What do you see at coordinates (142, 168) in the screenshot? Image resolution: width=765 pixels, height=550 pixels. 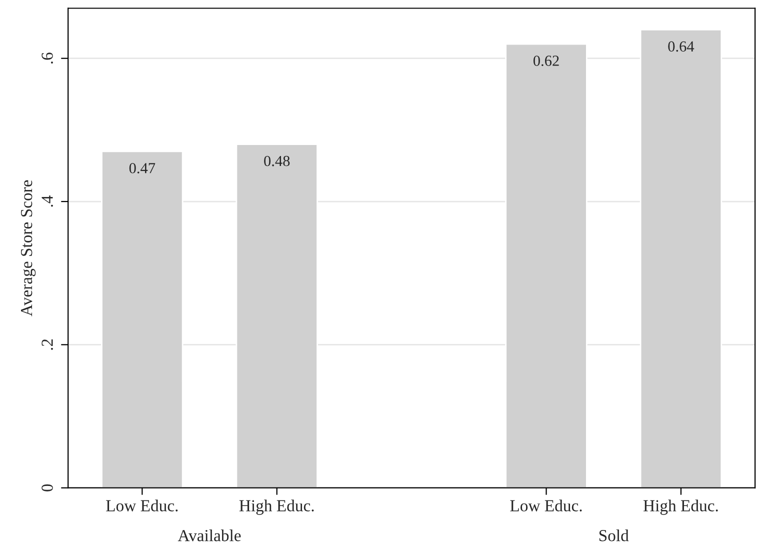 I see `data-label: 0.47` at bounding box center [142, 168].